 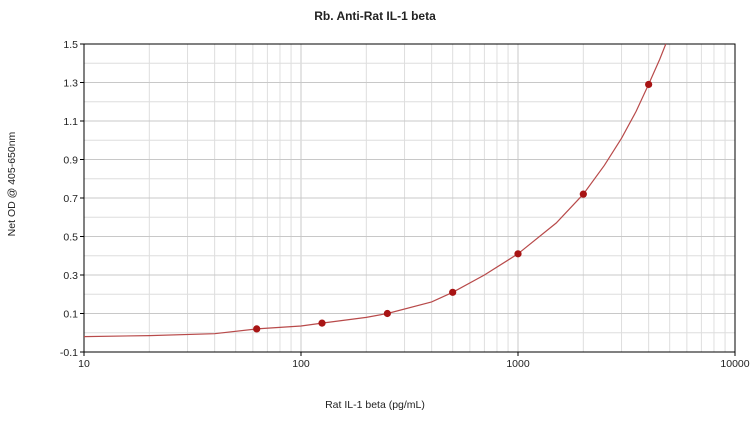 I want to click on x-tick-label: 100, so click(x=301, y=364).